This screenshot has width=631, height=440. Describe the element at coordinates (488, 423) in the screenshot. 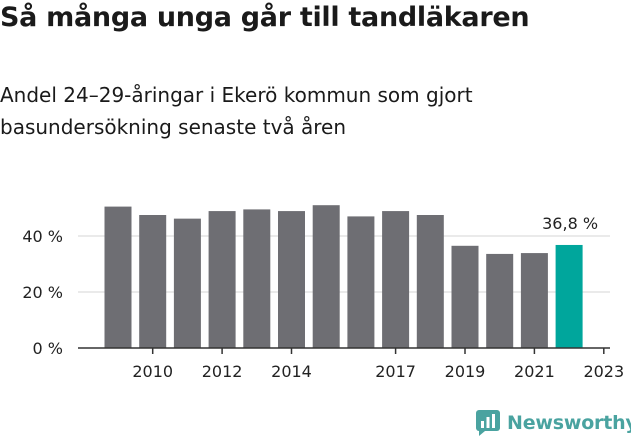

I see `newsworthy-logo-icon` at that location.